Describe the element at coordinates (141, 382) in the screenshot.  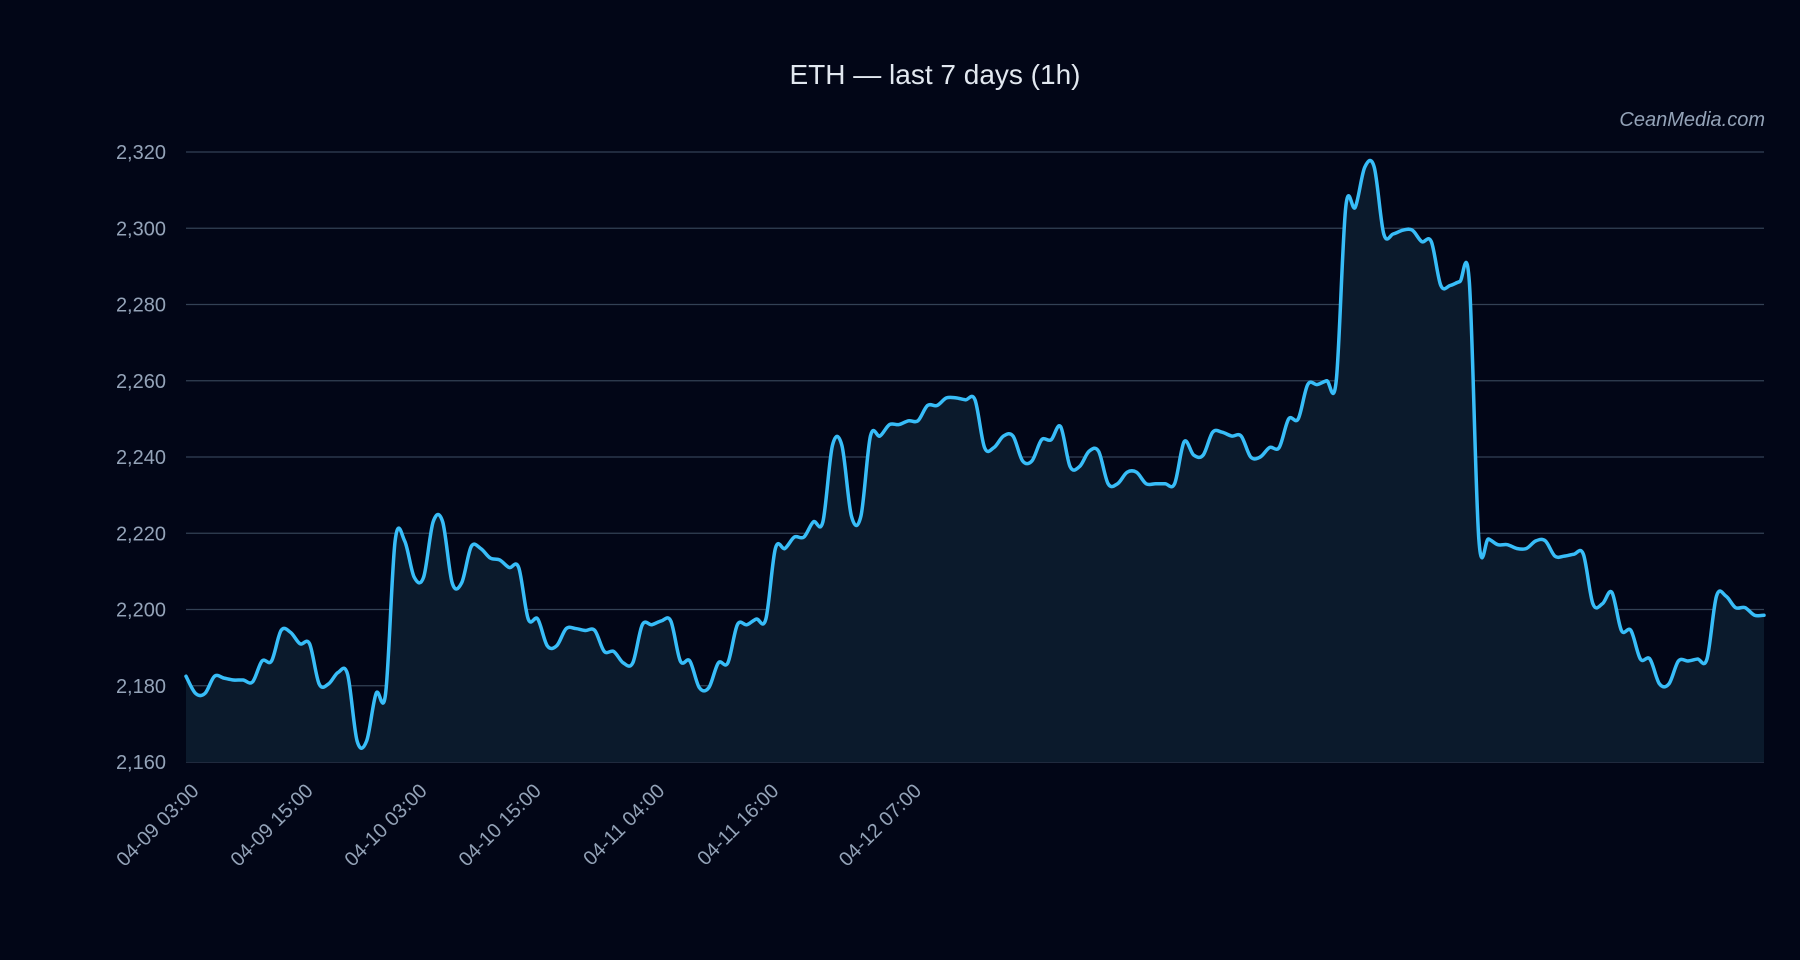
I see `y-tick-label: 2,260` at that location.